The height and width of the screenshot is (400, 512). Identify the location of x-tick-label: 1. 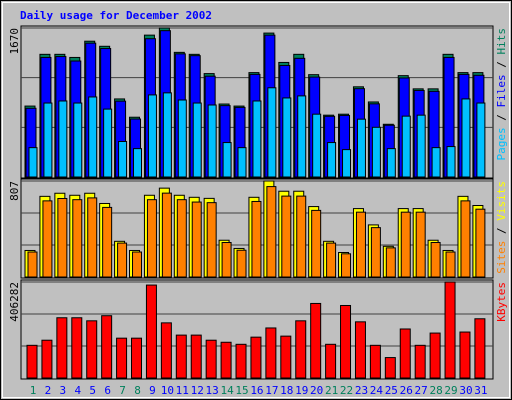
(33, 390).